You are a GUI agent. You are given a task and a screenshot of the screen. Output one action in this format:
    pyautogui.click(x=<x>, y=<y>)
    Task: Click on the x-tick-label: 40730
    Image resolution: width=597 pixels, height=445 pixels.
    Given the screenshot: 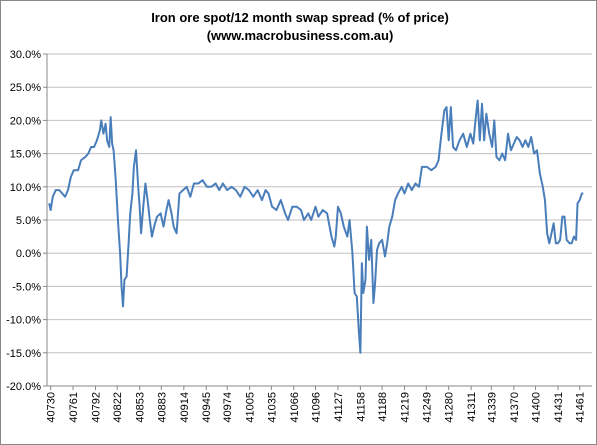 What is the action you would take?
    pyautogui.click(x=52, y=407)
    